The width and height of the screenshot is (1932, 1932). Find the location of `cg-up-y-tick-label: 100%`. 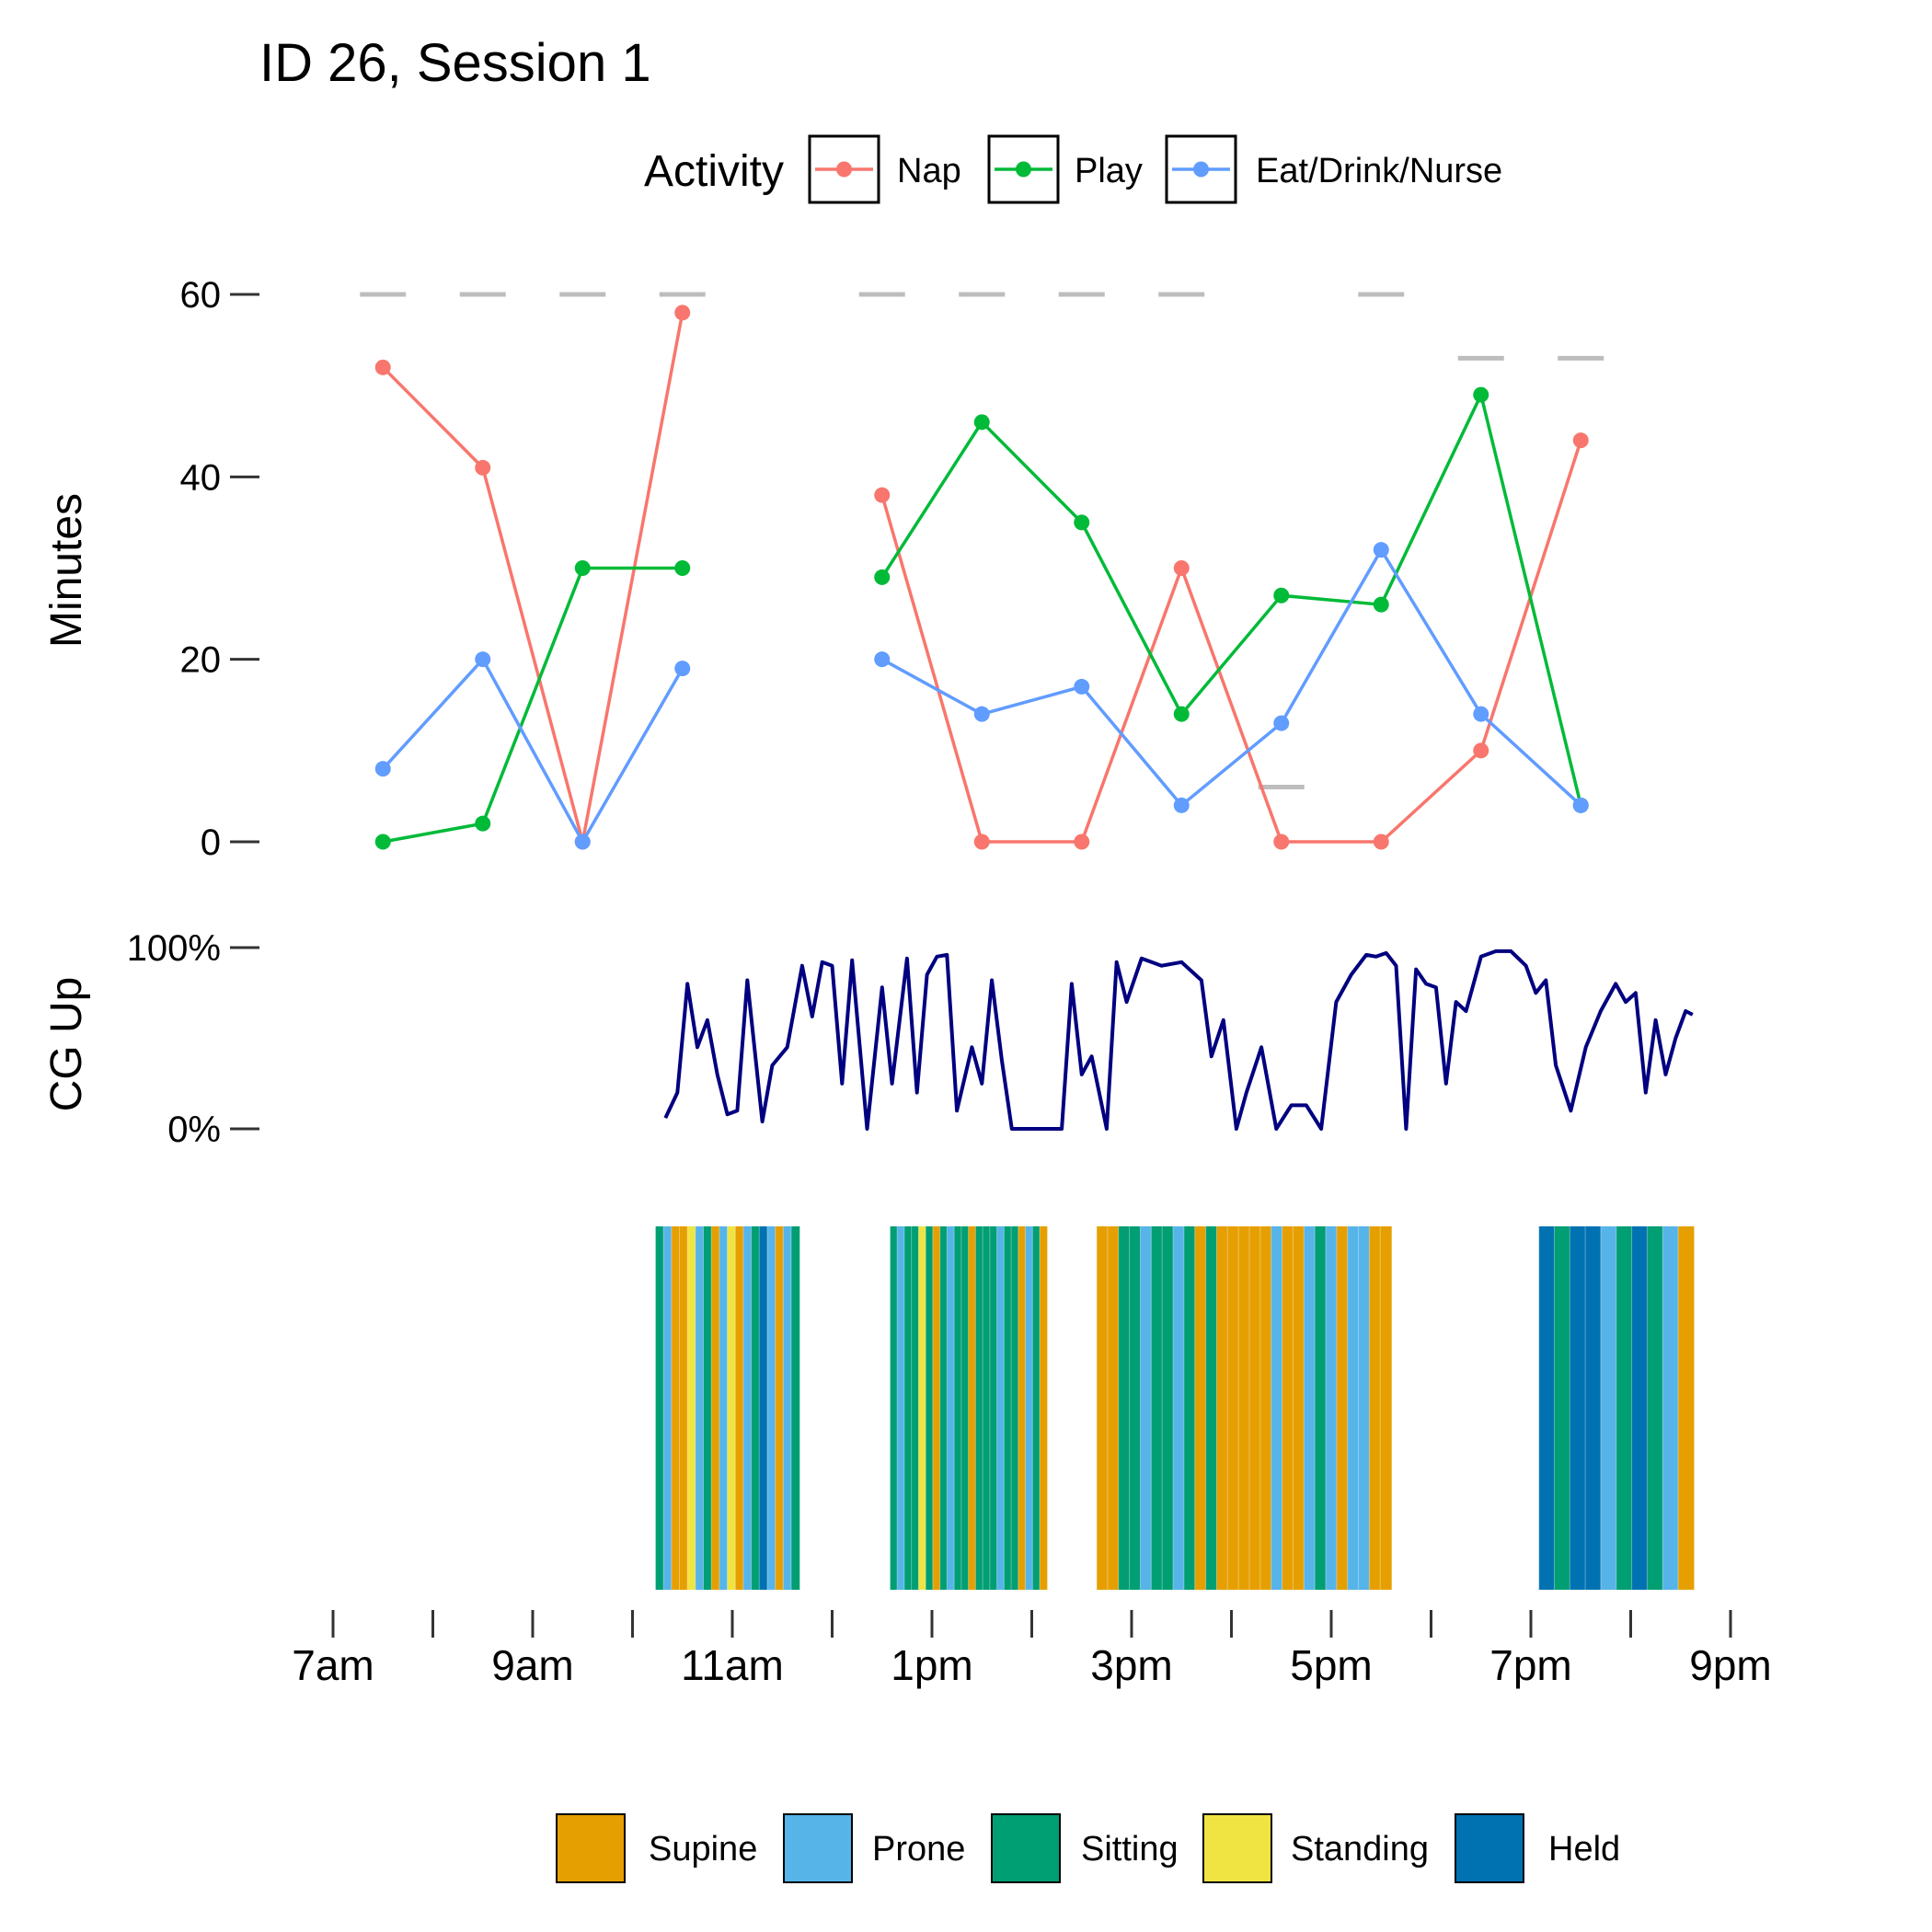

cg-up-y-tick-label: 100% is located at coordinates (174, 949).